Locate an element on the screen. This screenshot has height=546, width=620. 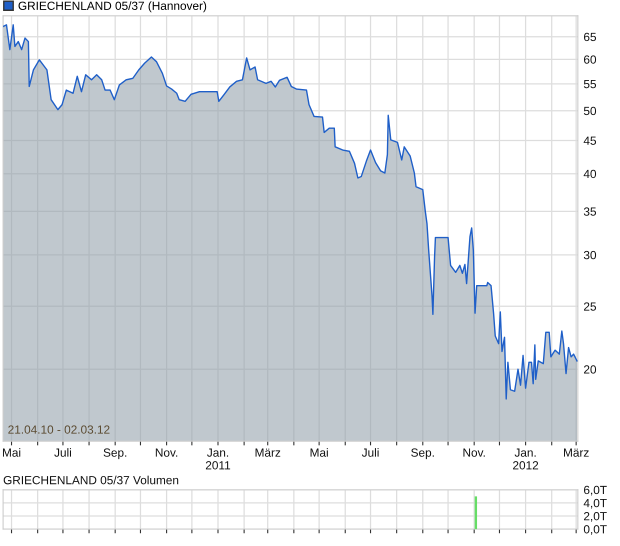
y-tick-label: 55 is located at coordinates (590, 84).